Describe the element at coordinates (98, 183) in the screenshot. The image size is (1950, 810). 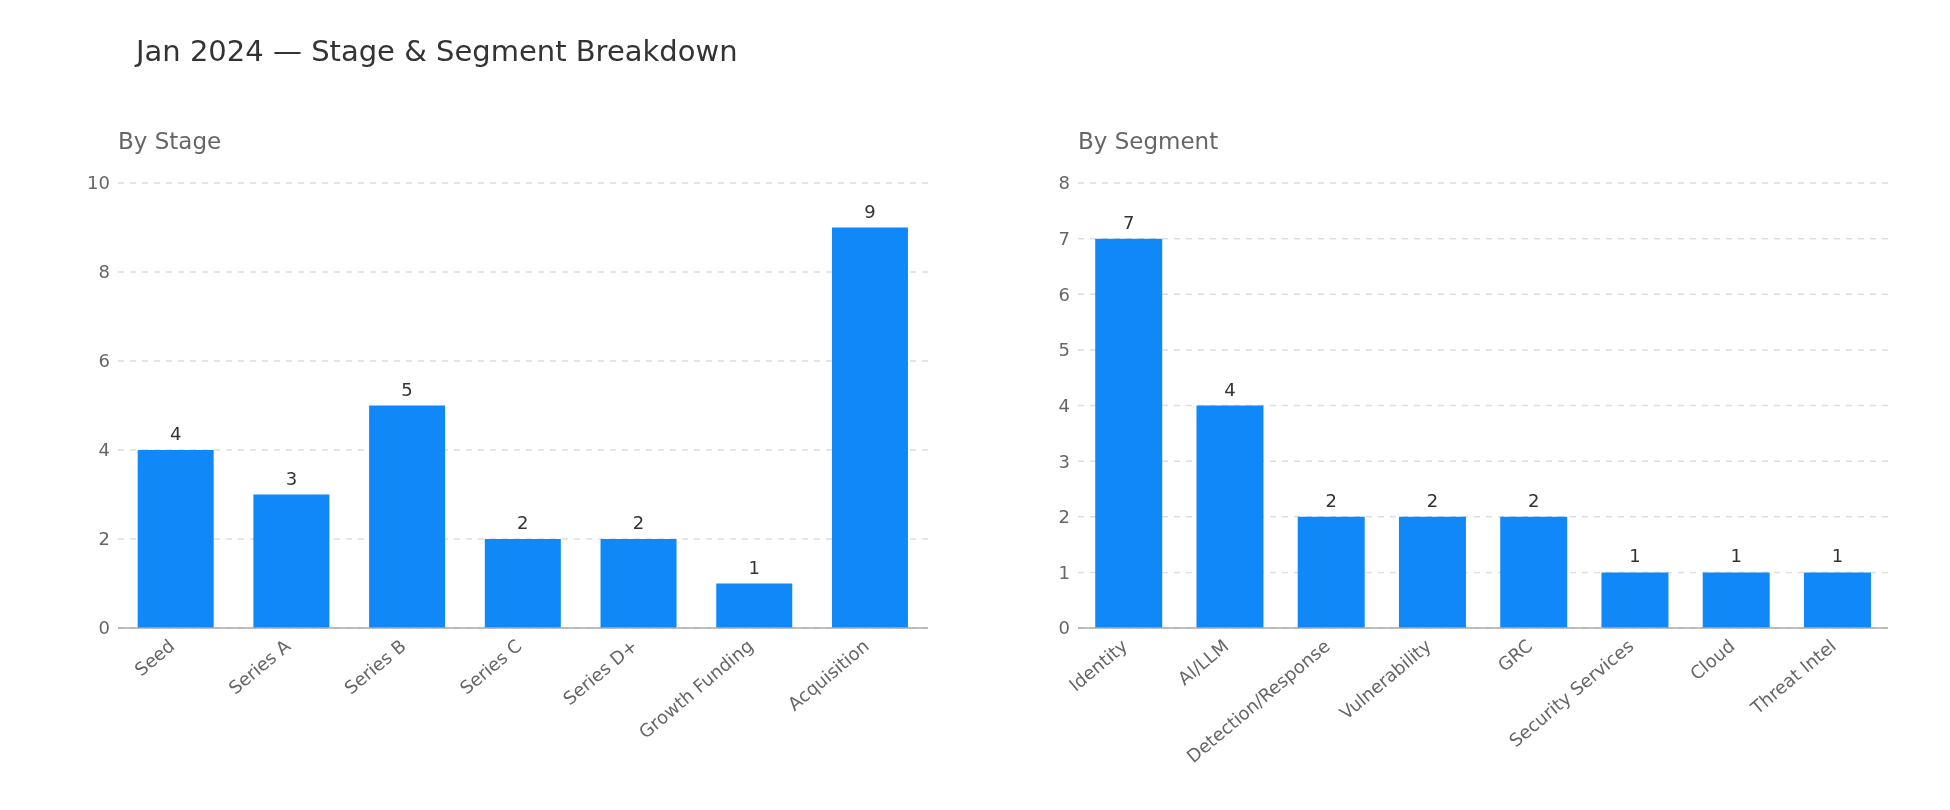
I see `y-tick-label: 10` at that location.